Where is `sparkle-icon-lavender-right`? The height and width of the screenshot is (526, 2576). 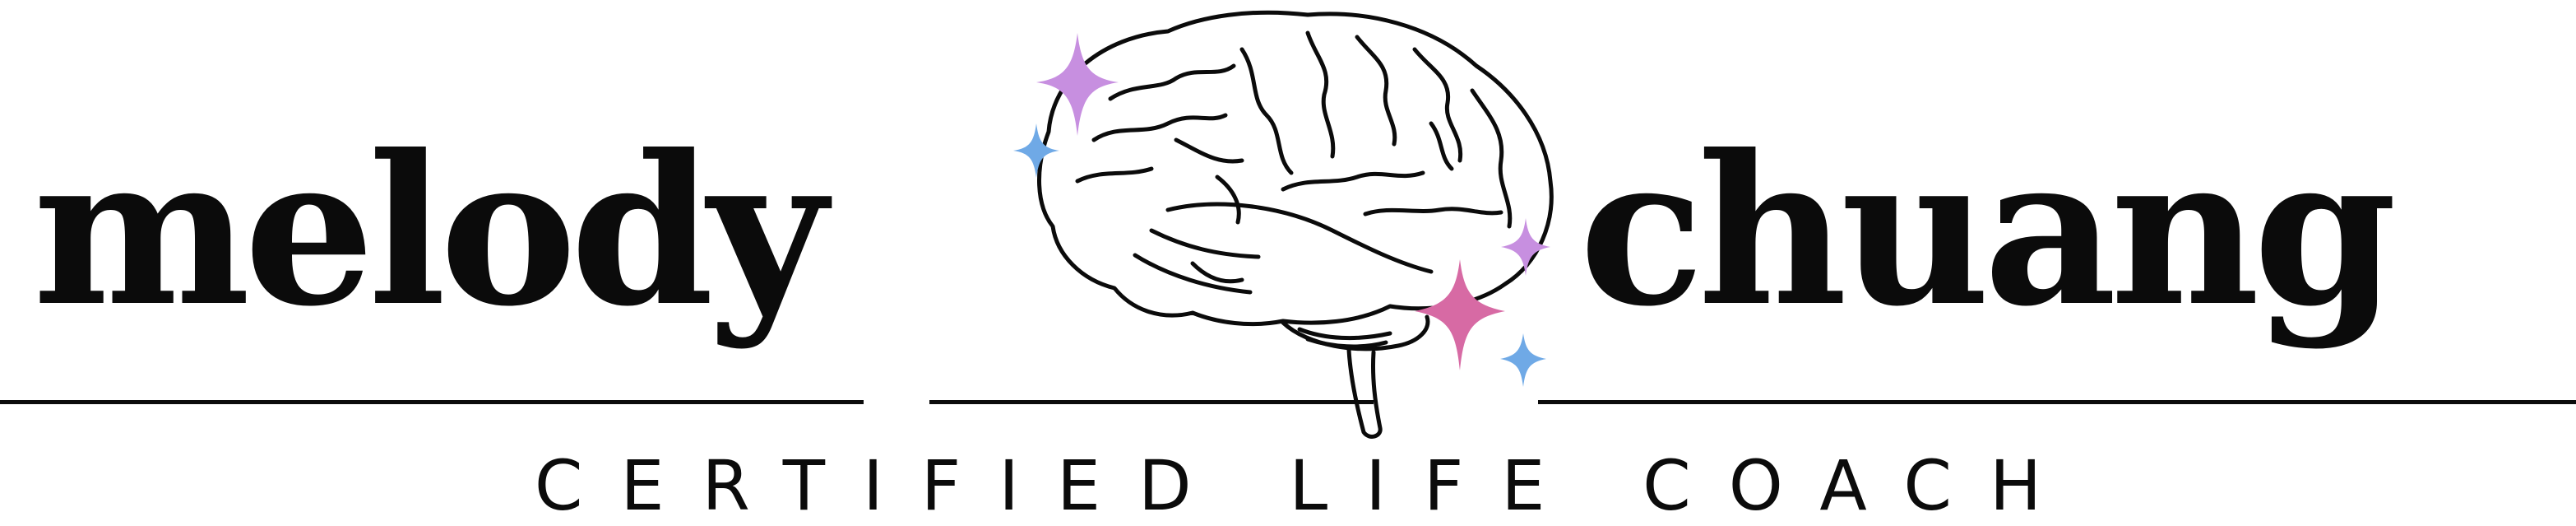
sparkle-icon-lavender-right is located at coordinates (1526, 247).